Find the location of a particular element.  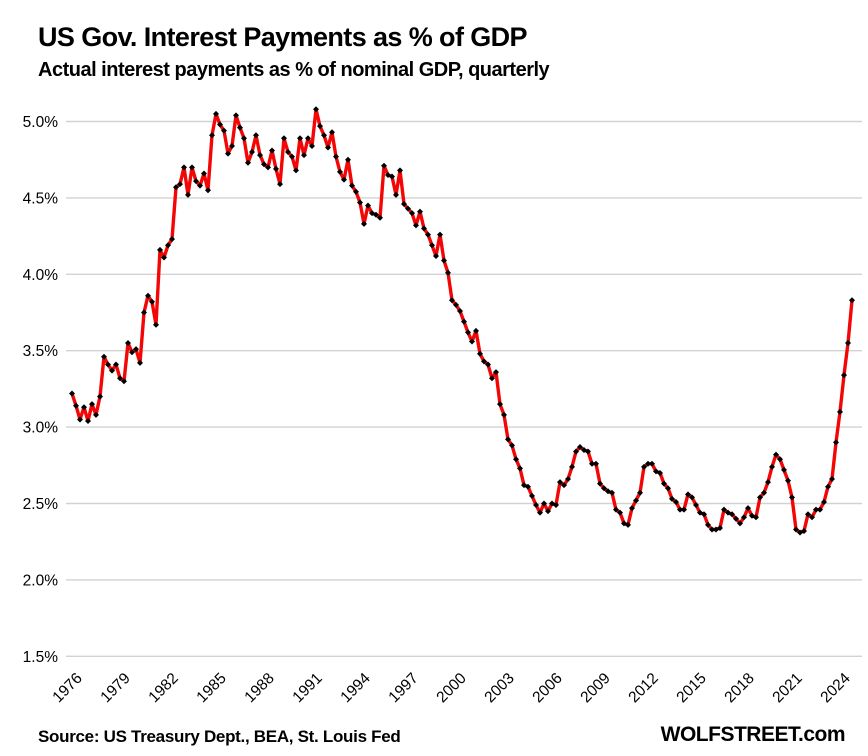

x-axis-tick-label: 2012 is located at coordinates (643, 688).